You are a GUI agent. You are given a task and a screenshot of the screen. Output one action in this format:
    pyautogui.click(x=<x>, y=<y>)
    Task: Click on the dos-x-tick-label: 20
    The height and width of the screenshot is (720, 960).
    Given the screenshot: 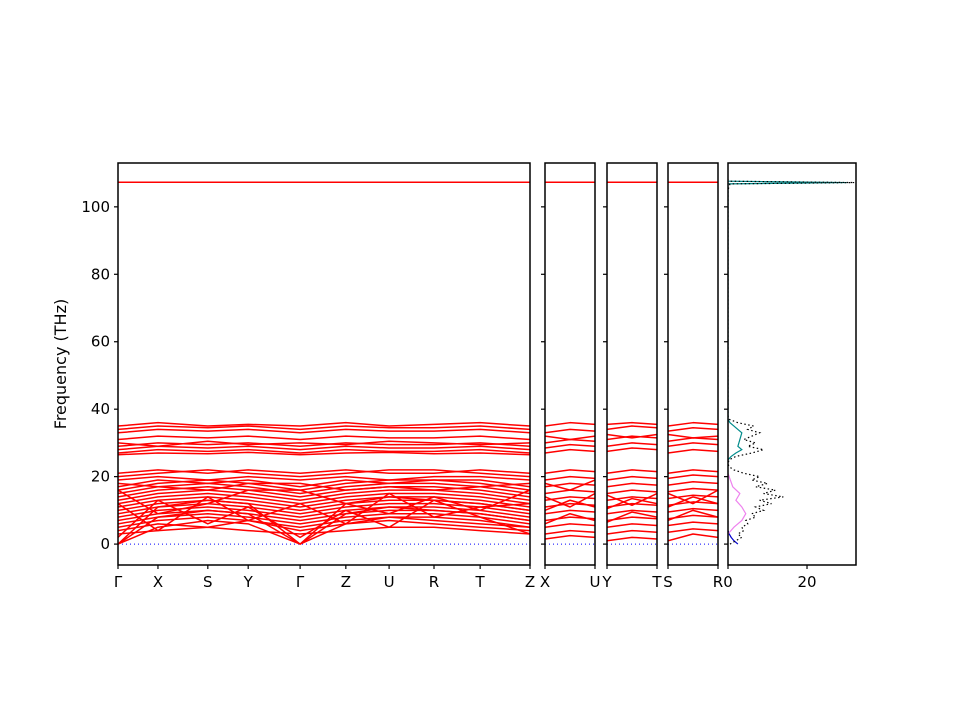 What is the action you would take?
    pyautogui.click(x=806, y=582)
    